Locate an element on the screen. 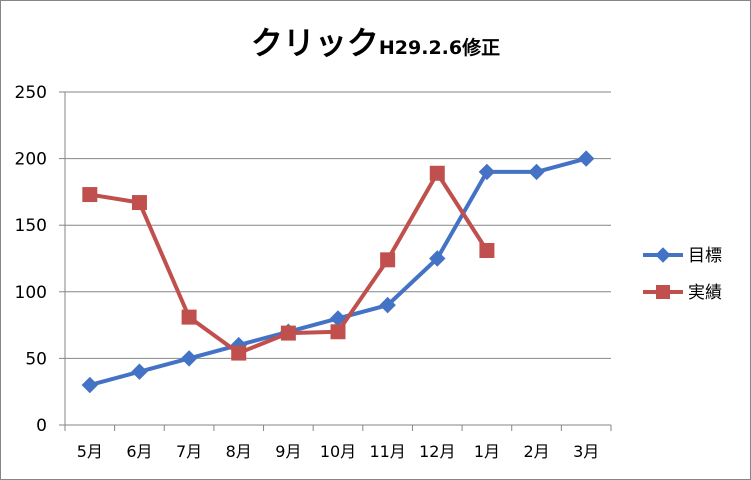 This screenshot has height=480, width=751. y-tick-label: 200 is located at coordinates (31, 160).